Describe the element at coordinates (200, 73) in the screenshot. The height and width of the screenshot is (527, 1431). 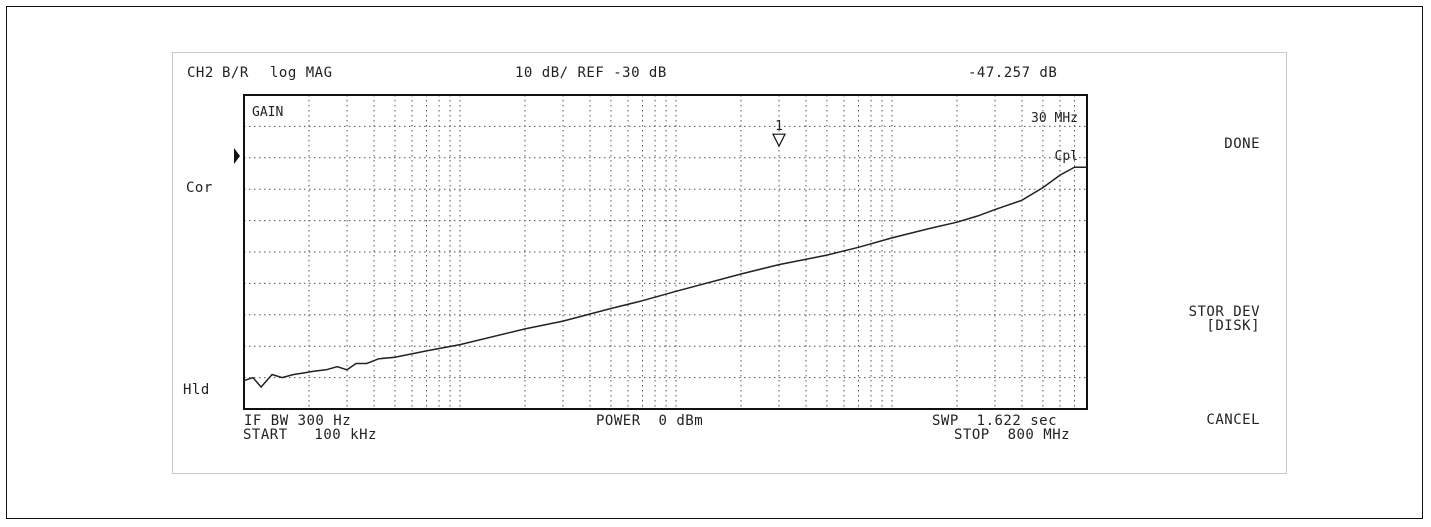
I see `channel-label: CH2` at that location.